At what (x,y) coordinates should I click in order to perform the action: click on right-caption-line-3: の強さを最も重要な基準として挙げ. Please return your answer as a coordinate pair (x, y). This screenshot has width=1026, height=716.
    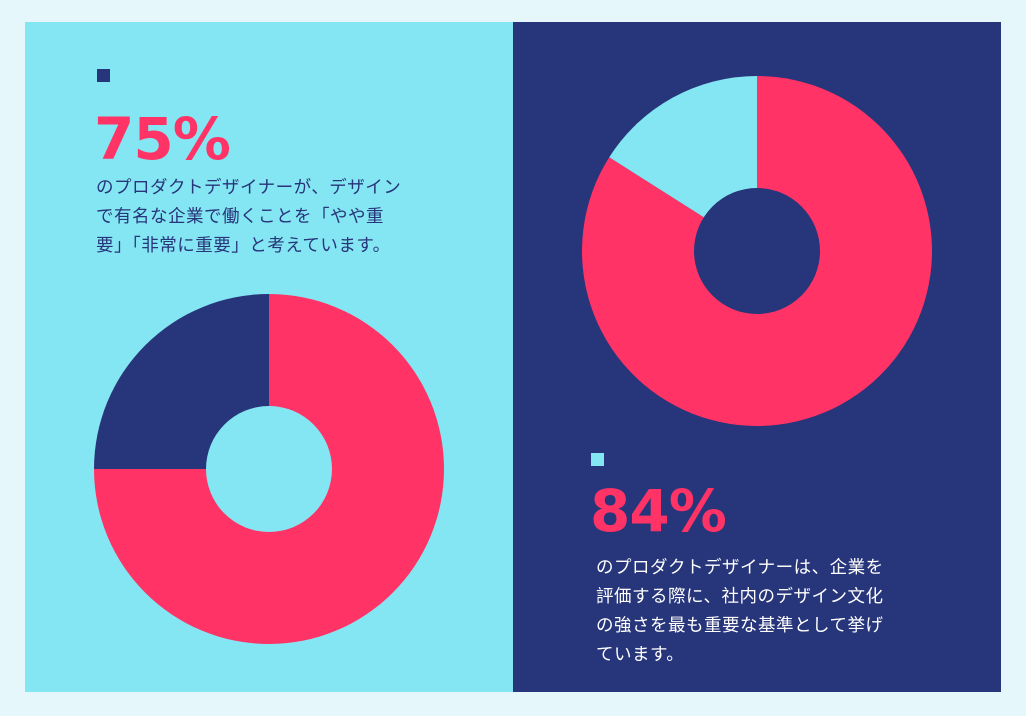
    Looking at the image, I should click on (740, 626).